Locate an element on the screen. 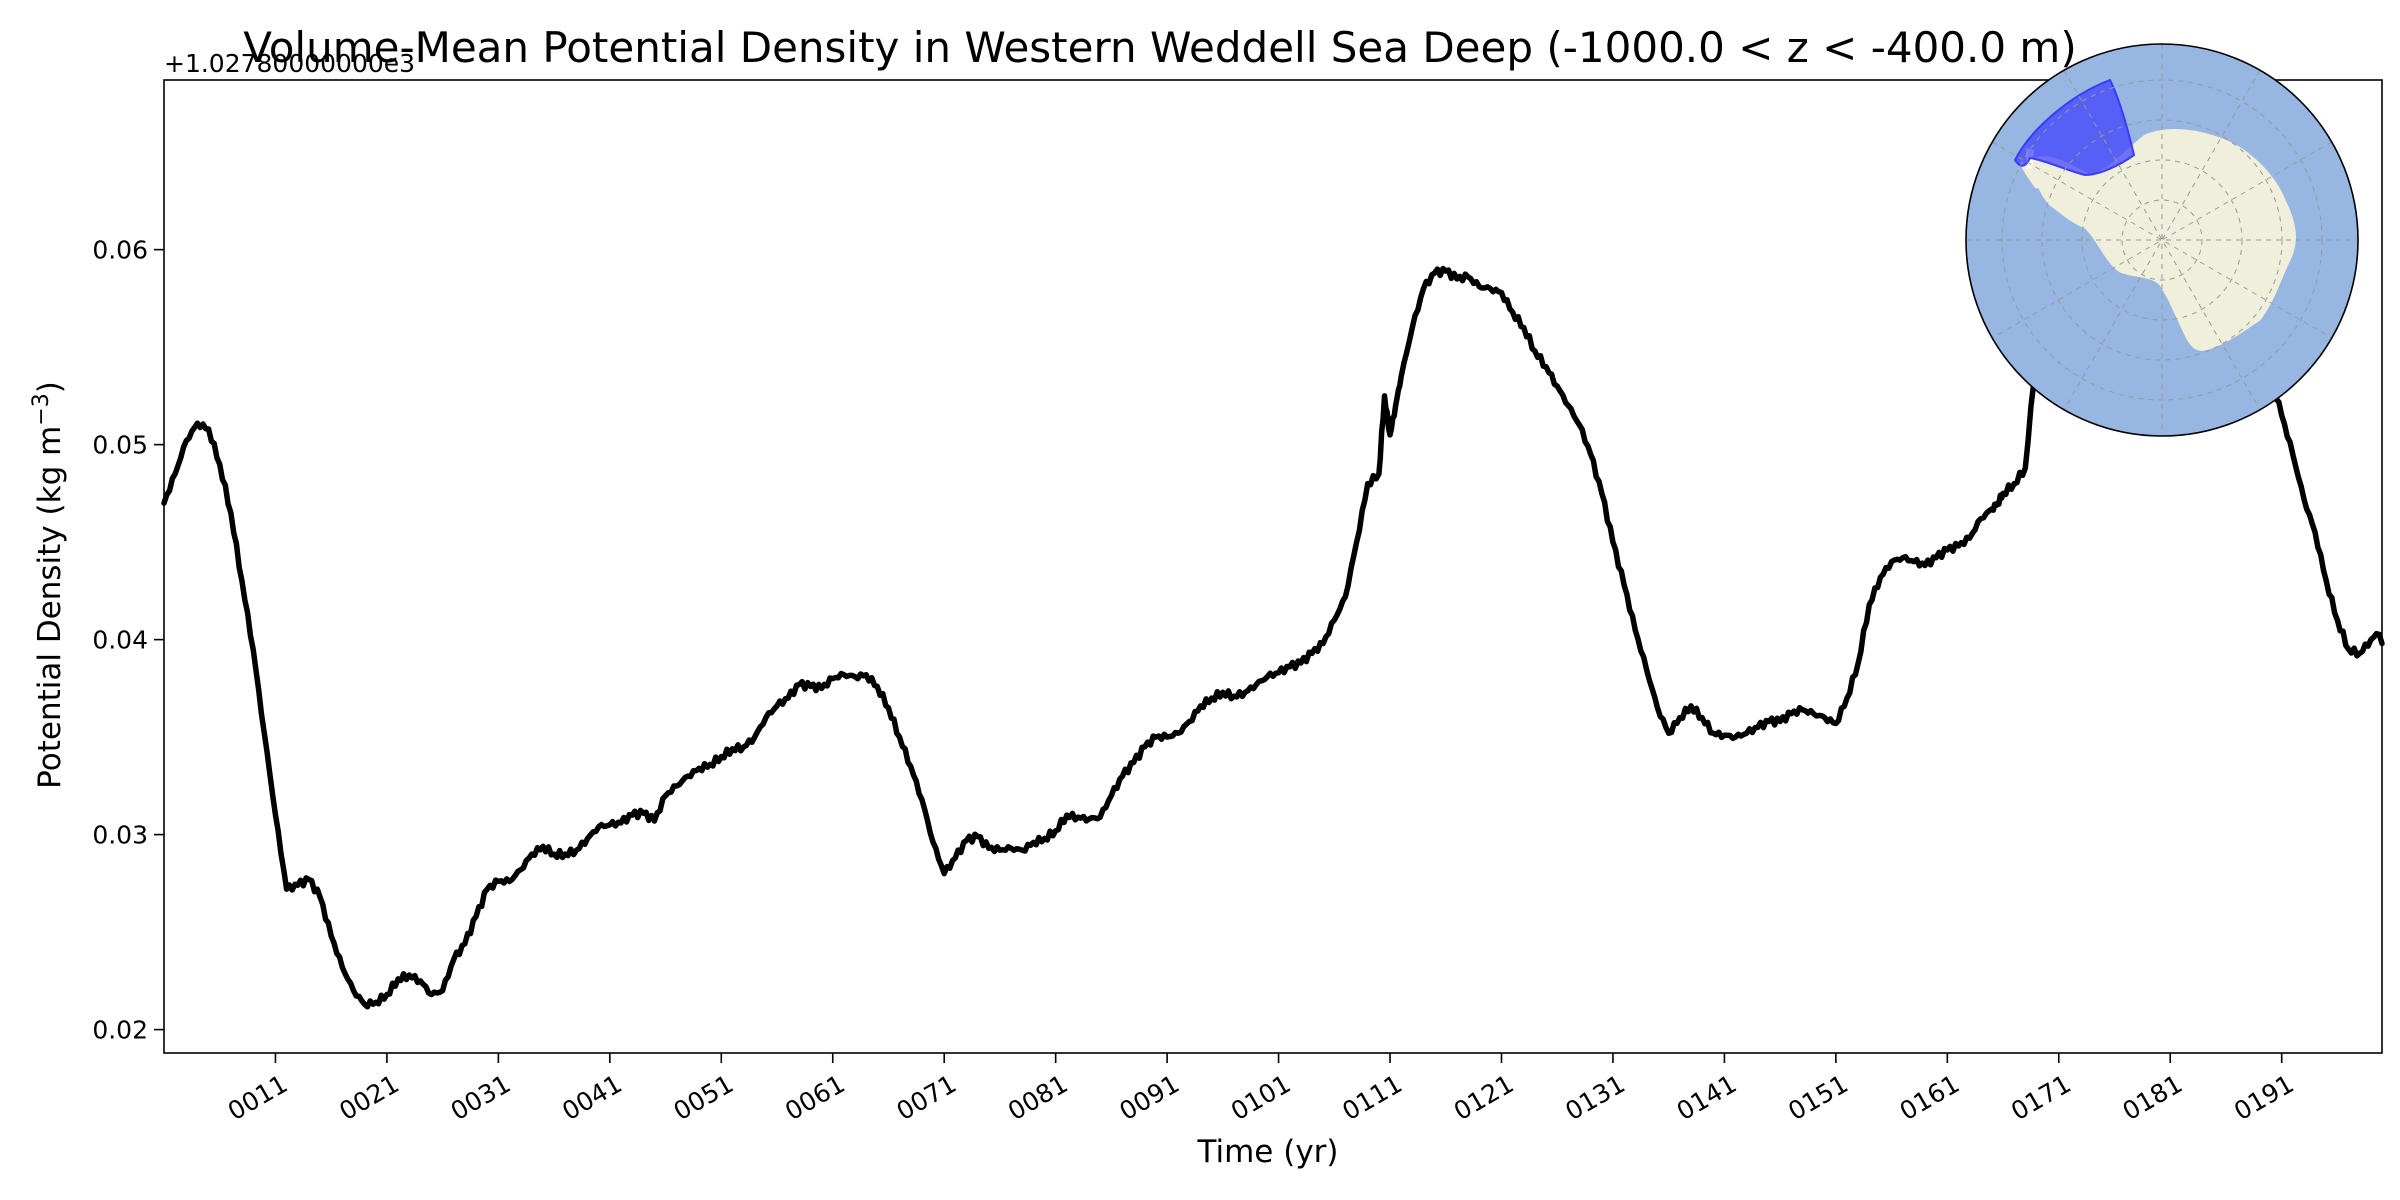 The image size is (2400, 1200). y-offset-label: +1.02780000000e3 is located at coordinates (289, 63).